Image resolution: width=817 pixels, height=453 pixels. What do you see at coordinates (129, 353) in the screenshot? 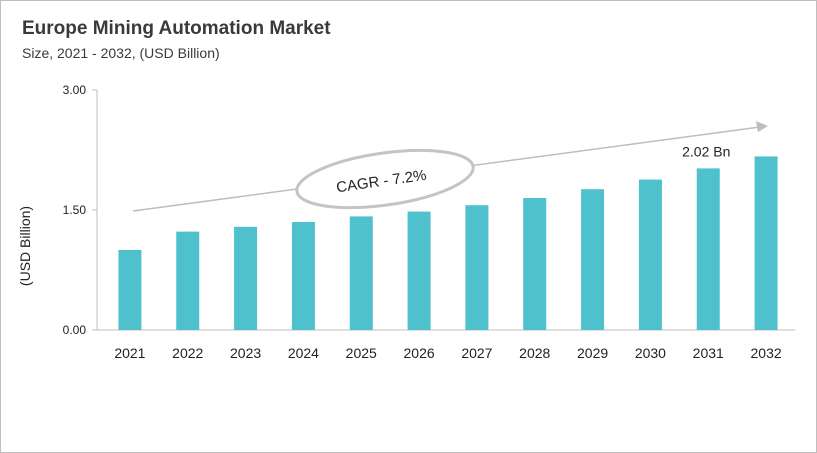
I see `x-tick-label: 2021` at bounding box center [129, 353].